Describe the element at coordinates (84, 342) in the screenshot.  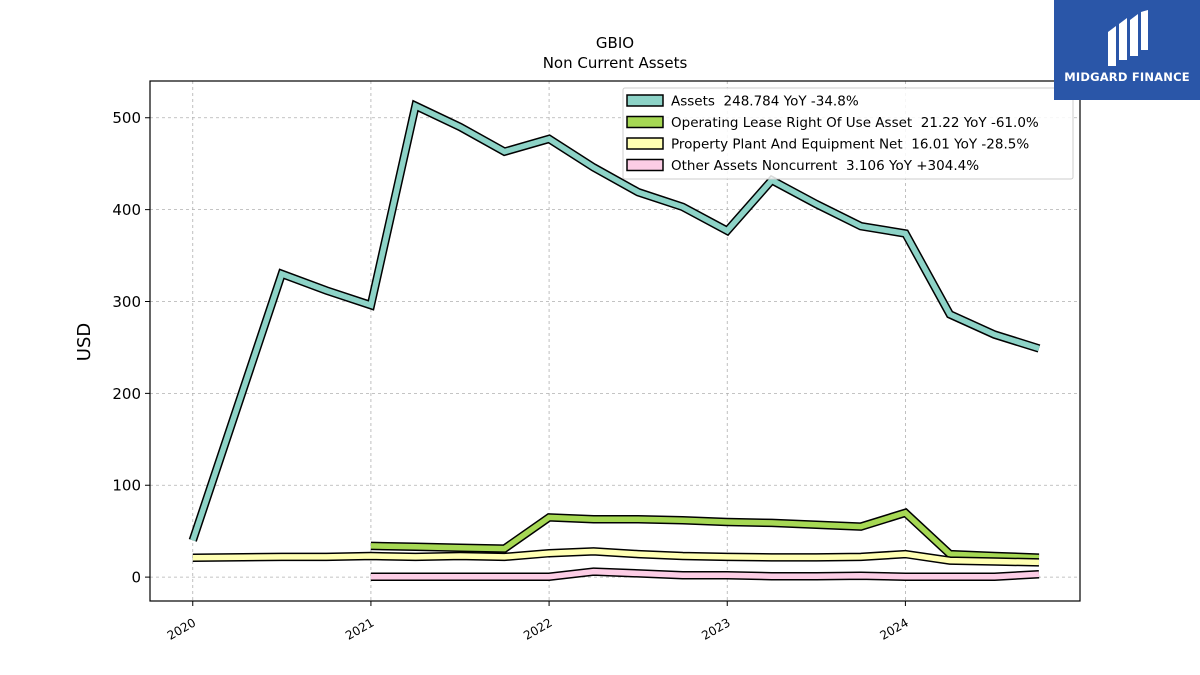
I see `y-axis-label: USD` at that location.